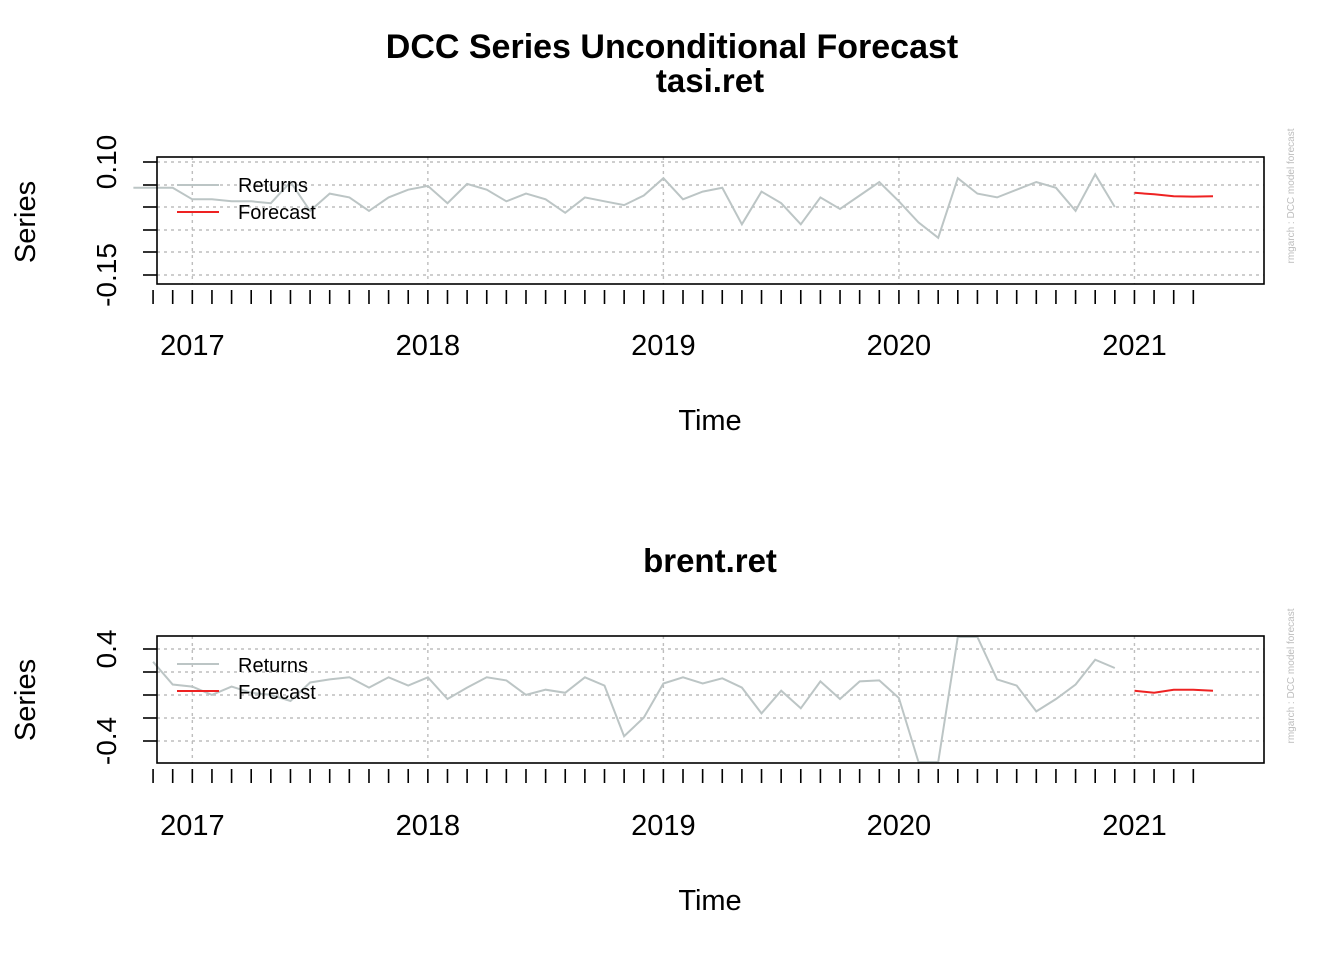  What do you see at coordinates (710, 80) in the screenshot?
I see `panel-title: tasi.ret` at bounding box center [710, 80].